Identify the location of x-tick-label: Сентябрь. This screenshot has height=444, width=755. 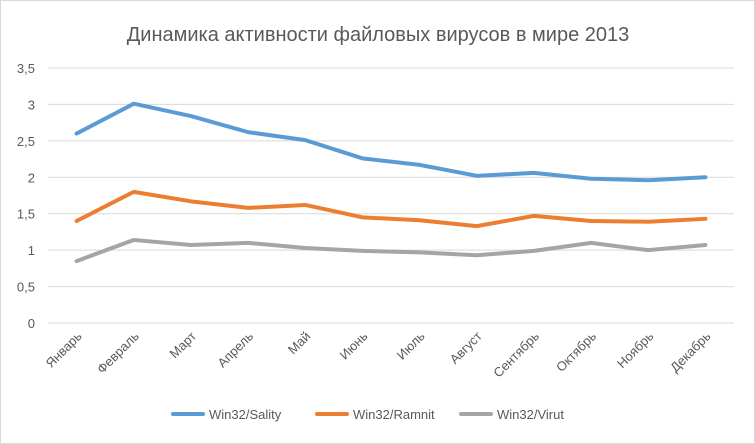
(516, 354).